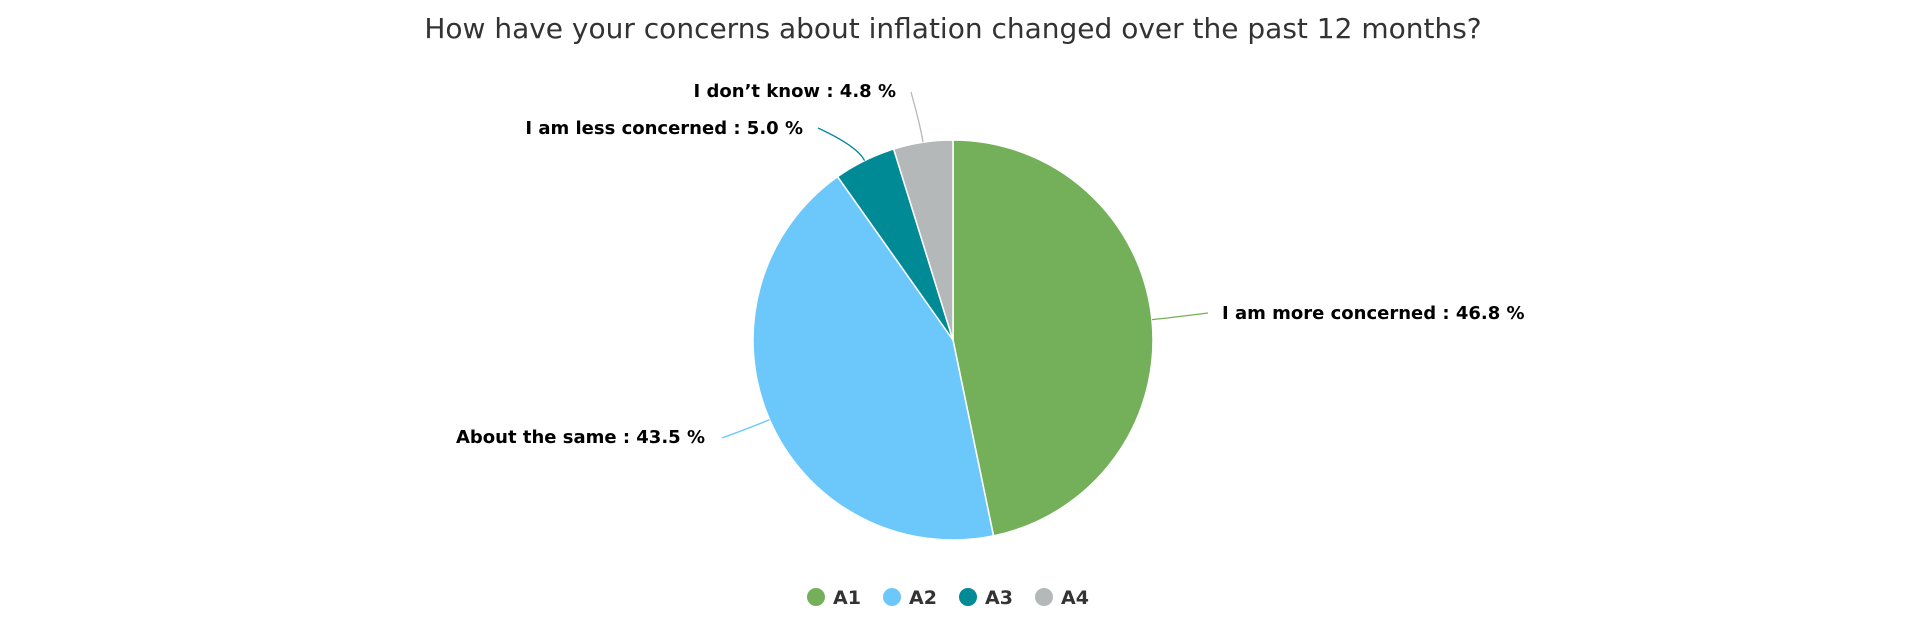 The height and width of the screenshot is (638, 1906). I want to click on label-connectors, so click(965, 265).